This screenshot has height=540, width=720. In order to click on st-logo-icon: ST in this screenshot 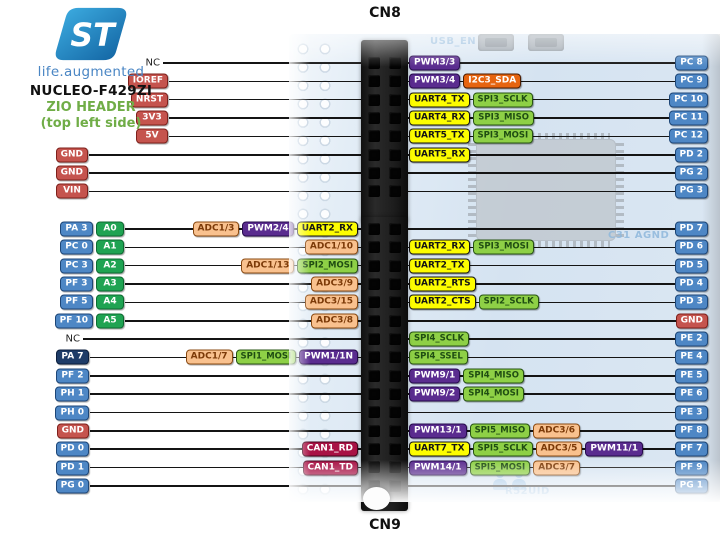, I will do `click(91, 34)`.